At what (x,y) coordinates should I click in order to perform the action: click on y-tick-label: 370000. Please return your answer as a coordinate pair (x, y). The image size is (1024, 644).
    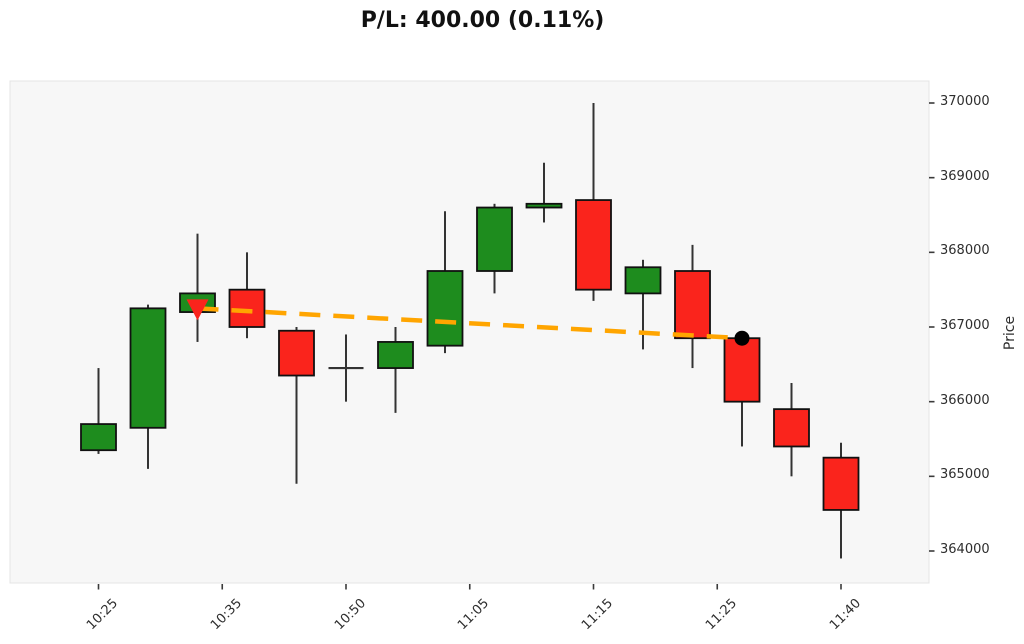
    Looking at the image, I should click on (965, 101).